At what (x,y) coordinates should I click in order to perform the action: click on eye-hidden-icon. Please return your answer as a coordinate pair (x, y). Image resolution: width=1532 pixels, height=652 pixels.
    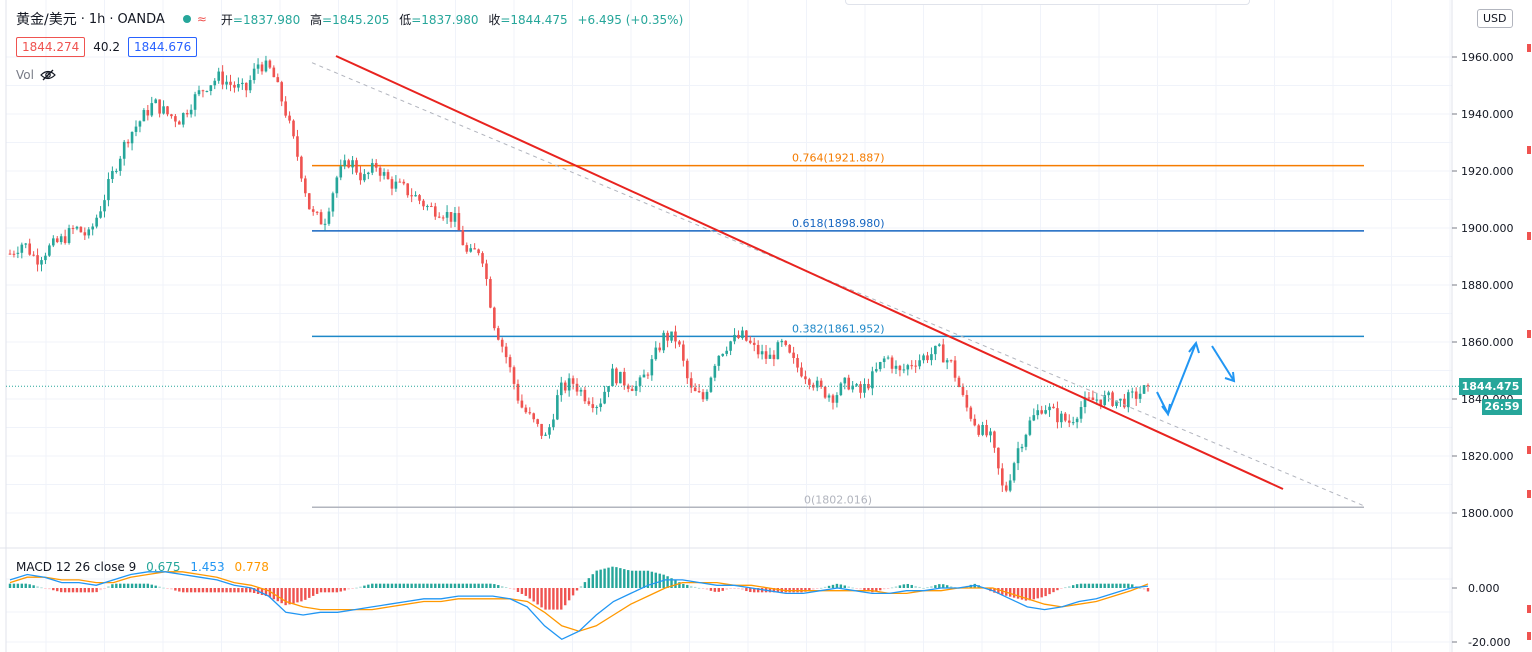
    Looking at the image, I should click on (48, 75).